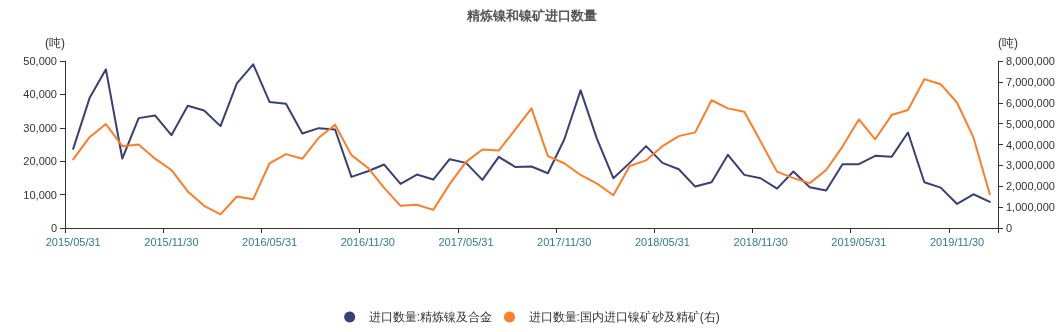 The image size is (1064, 332). I want to click on y-tick-label: 10,000, so click(40, 194).